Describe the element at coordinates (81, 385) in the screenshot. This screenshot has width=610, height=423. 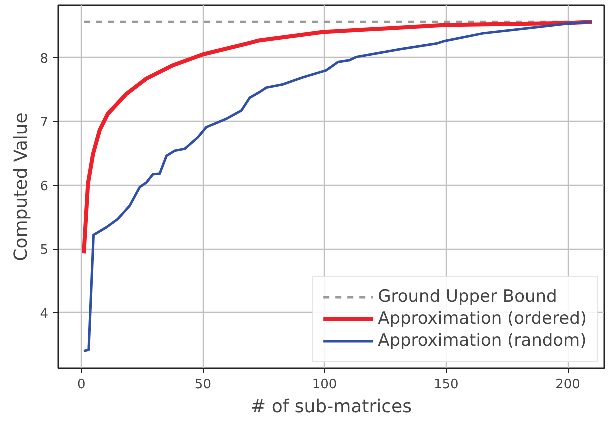
I see `x-tick-label: 0` at that location.